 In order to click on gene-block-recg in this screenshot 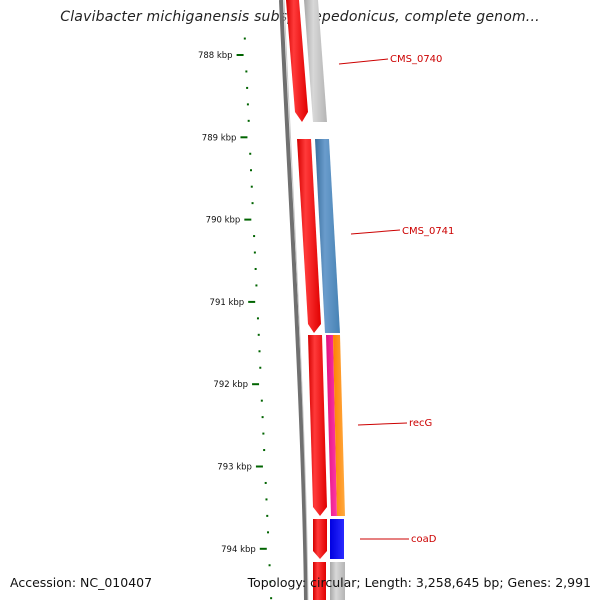, I will do `click(331, 425)`.